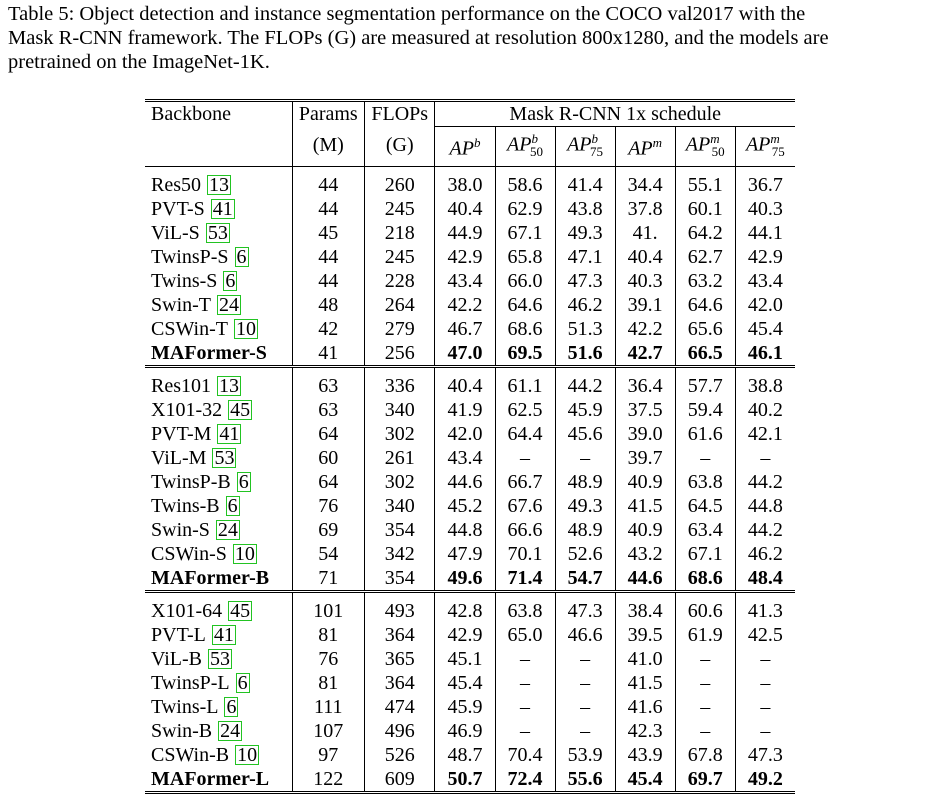 The width and height of the screenshot is (939, 808). Describe the element at coordinates (328, 256) in the screenshot. I see `params-cell: 44` at that location.